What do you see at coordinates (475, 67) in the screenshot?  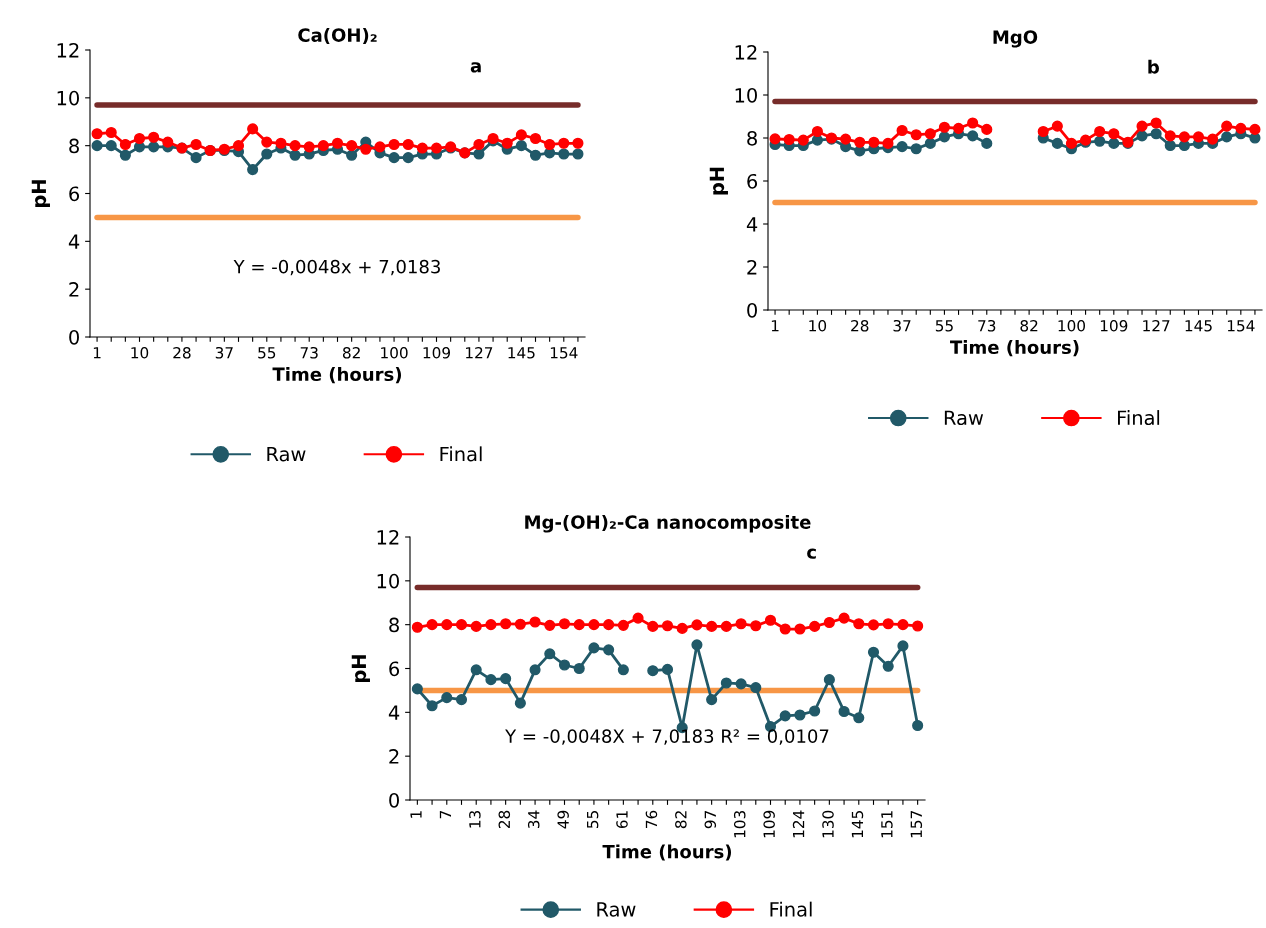 I see `annotation: a` at bounding box center [475, 67].